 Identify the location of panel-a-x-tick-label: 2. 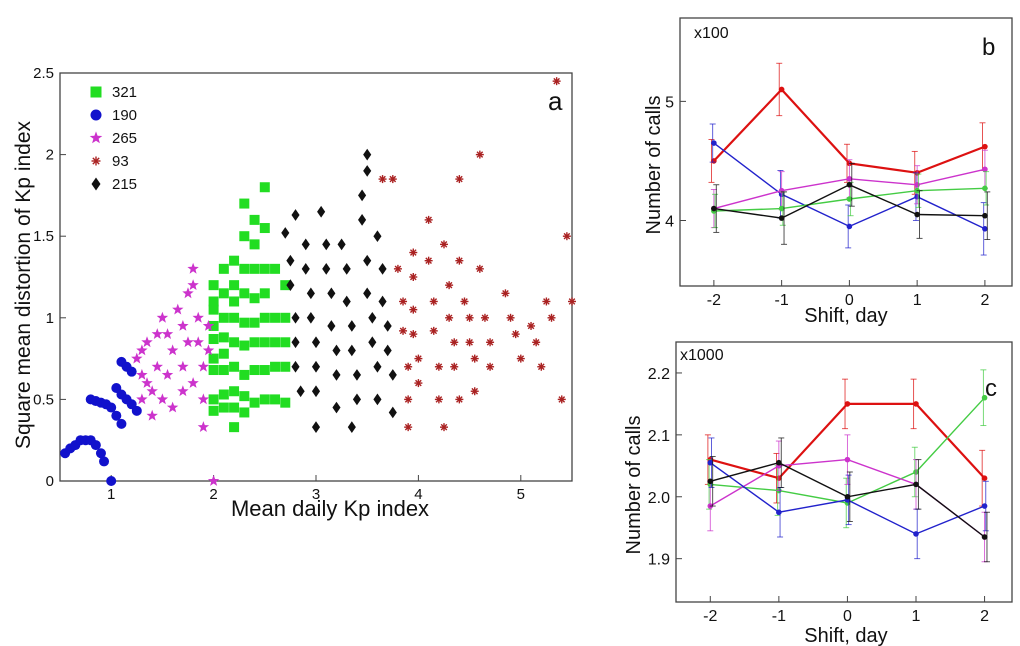
(213, 494).